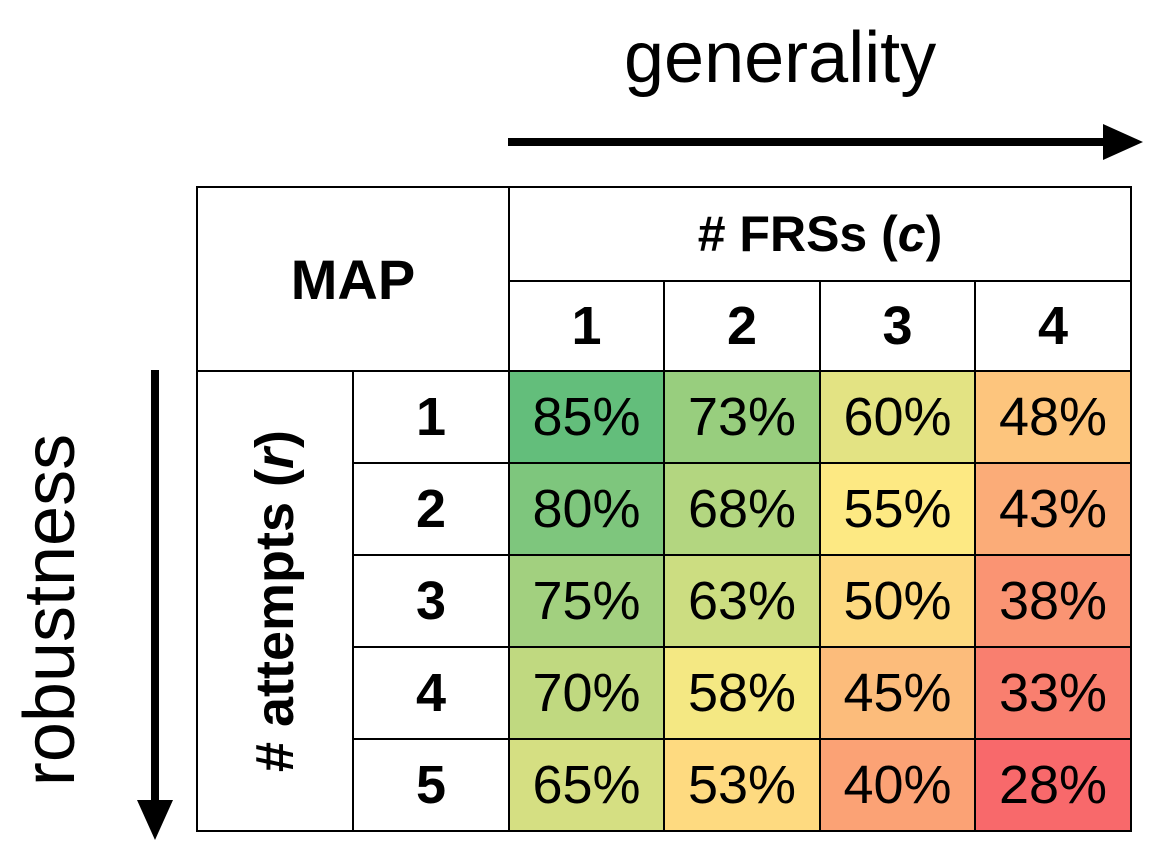 This screenshot has height=860, width=1154. Describe the element at coordinates (825, 142) in the screenshot. I see `generality-arrow-icon` at that location.